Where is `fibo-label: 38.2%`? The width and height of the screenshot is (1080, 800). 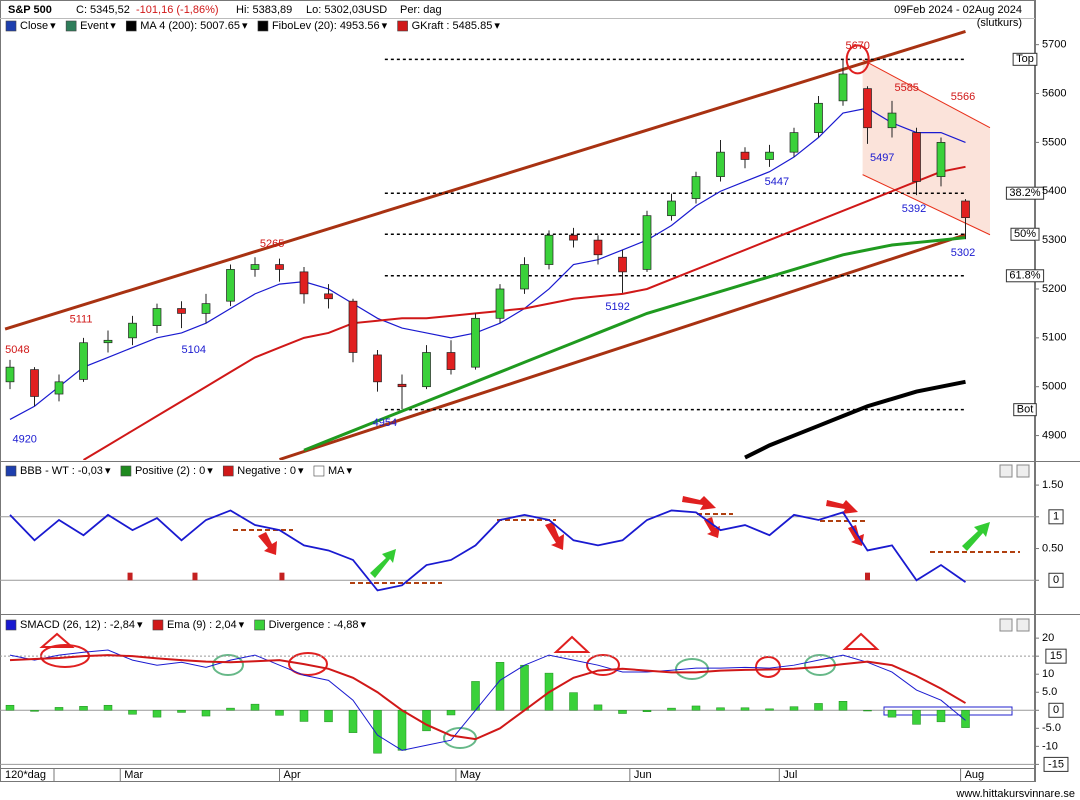 fibo-label: 38.2% is located at coordinates (1024, 193).